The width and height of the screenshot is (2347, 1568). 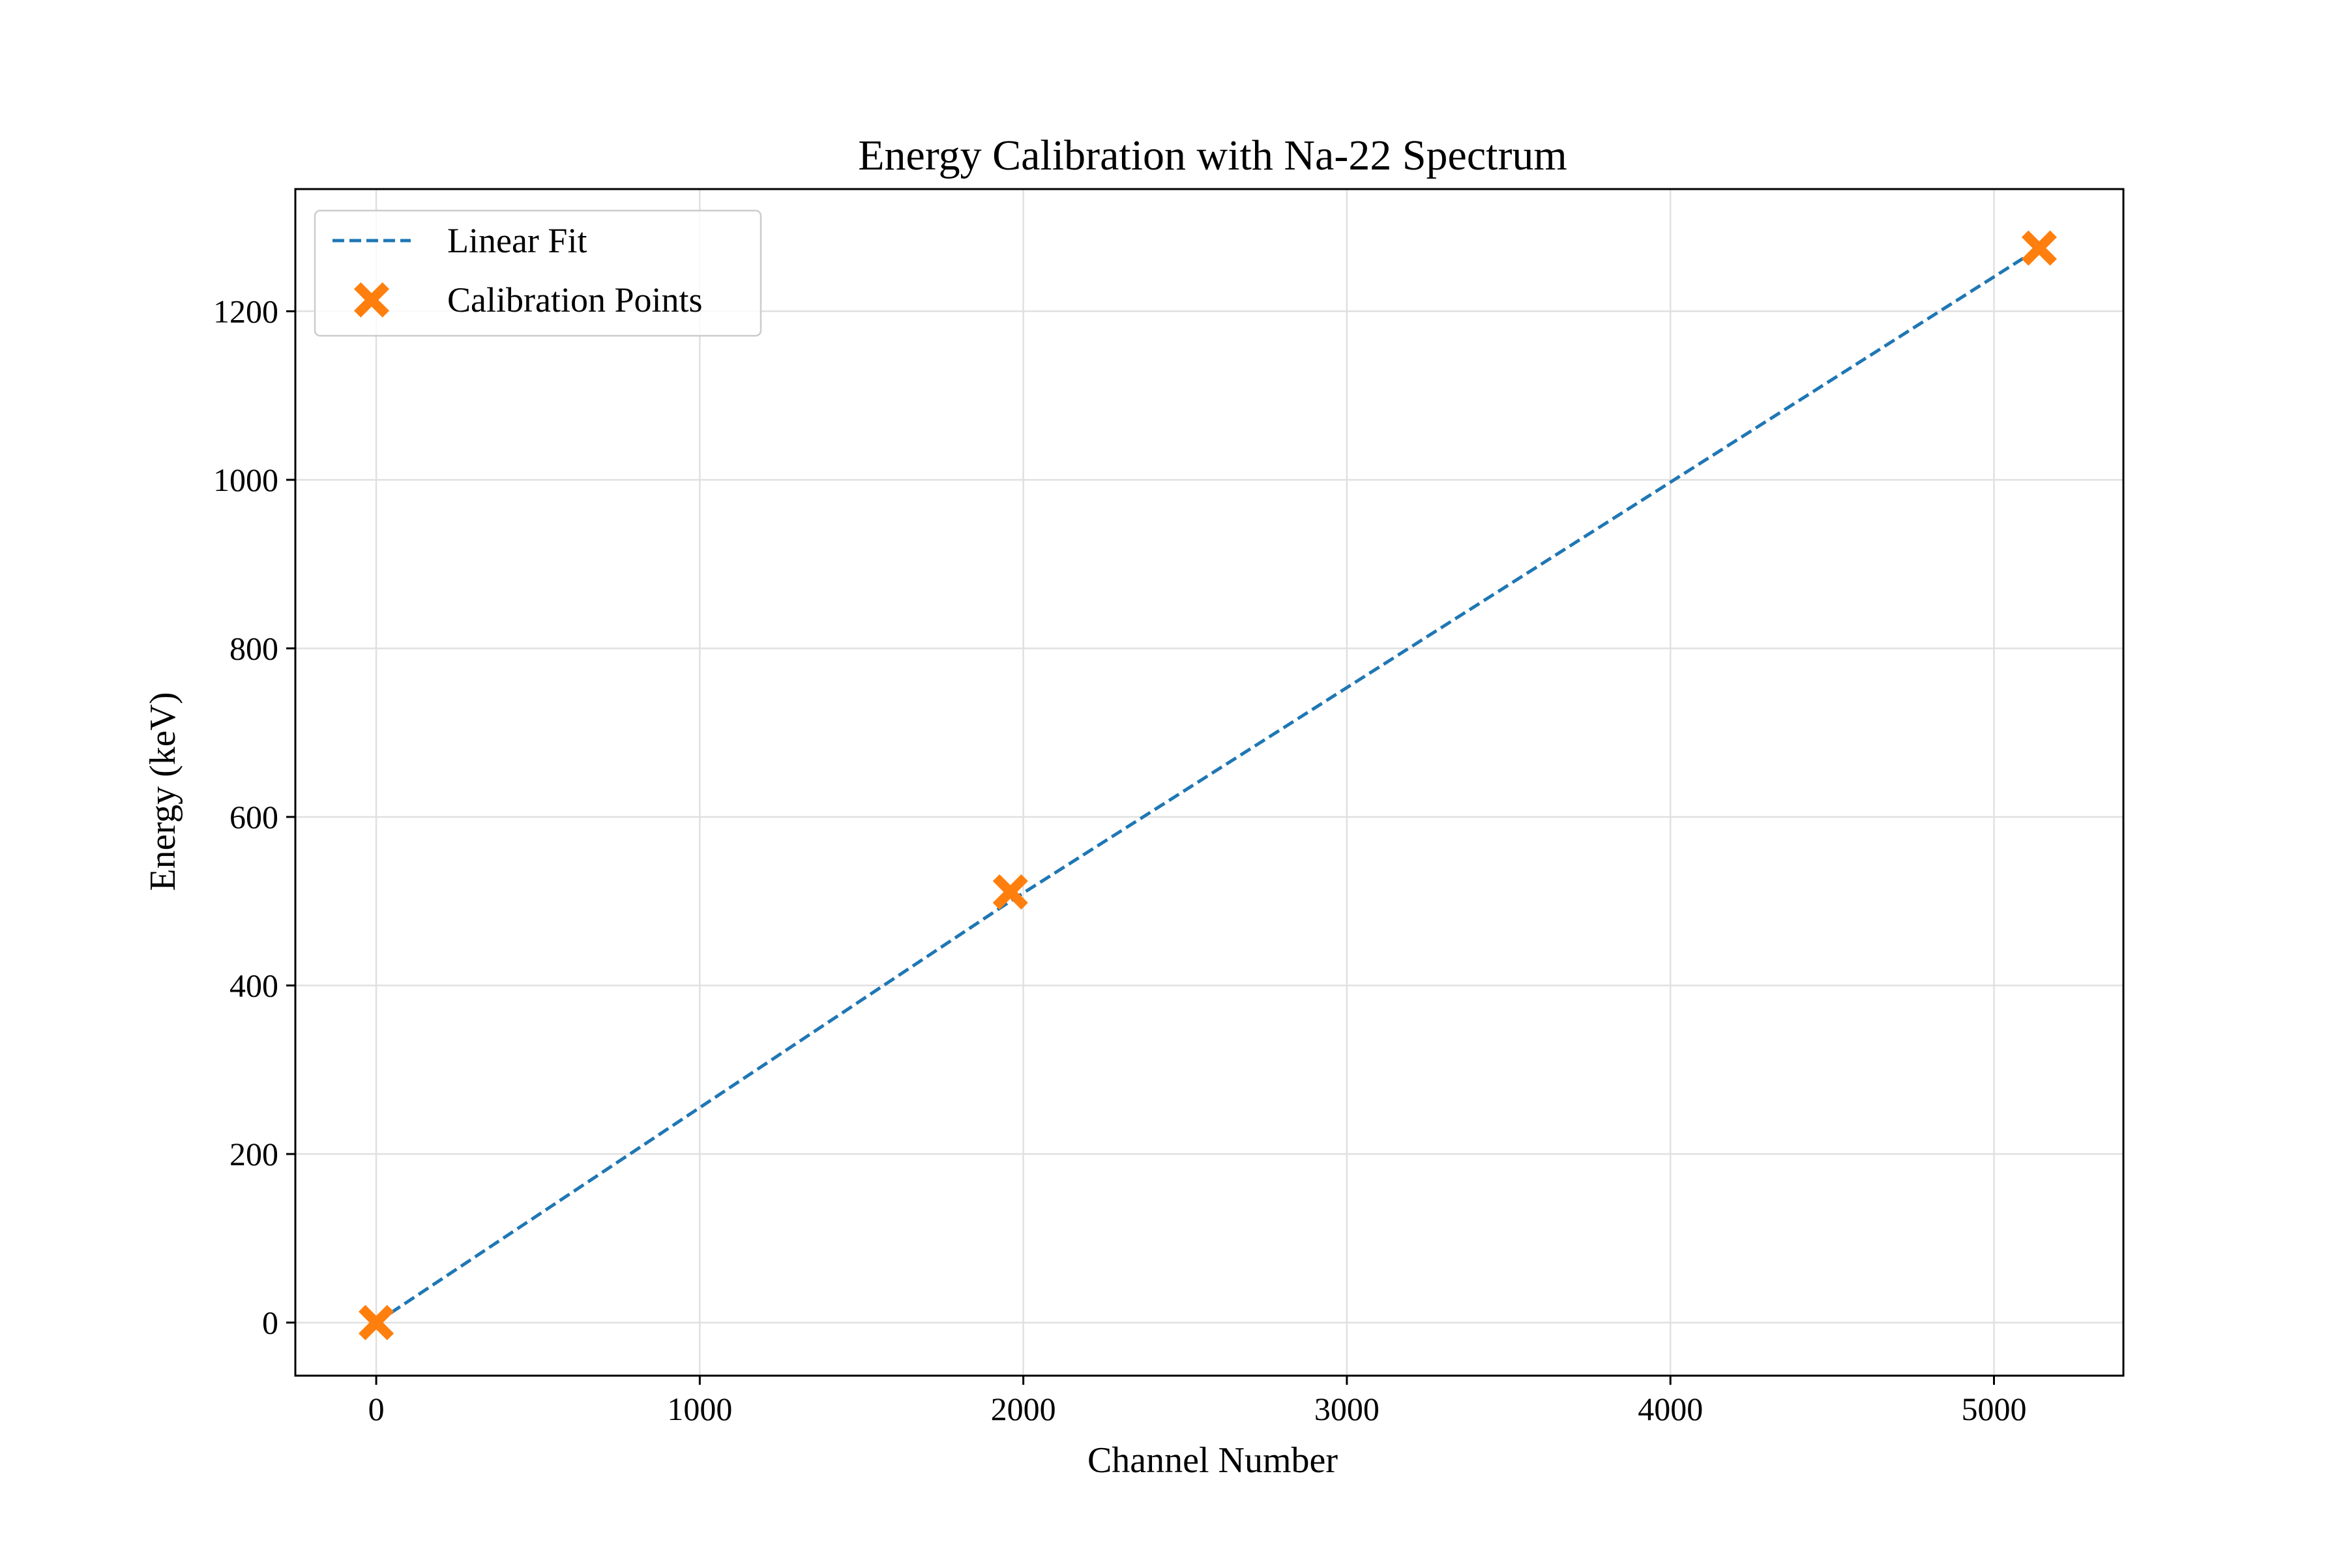 What do you see at coordinates (246, 311) in the screenshot?
I see `y-tick-label: 1200` at bounding box center [246, 311].